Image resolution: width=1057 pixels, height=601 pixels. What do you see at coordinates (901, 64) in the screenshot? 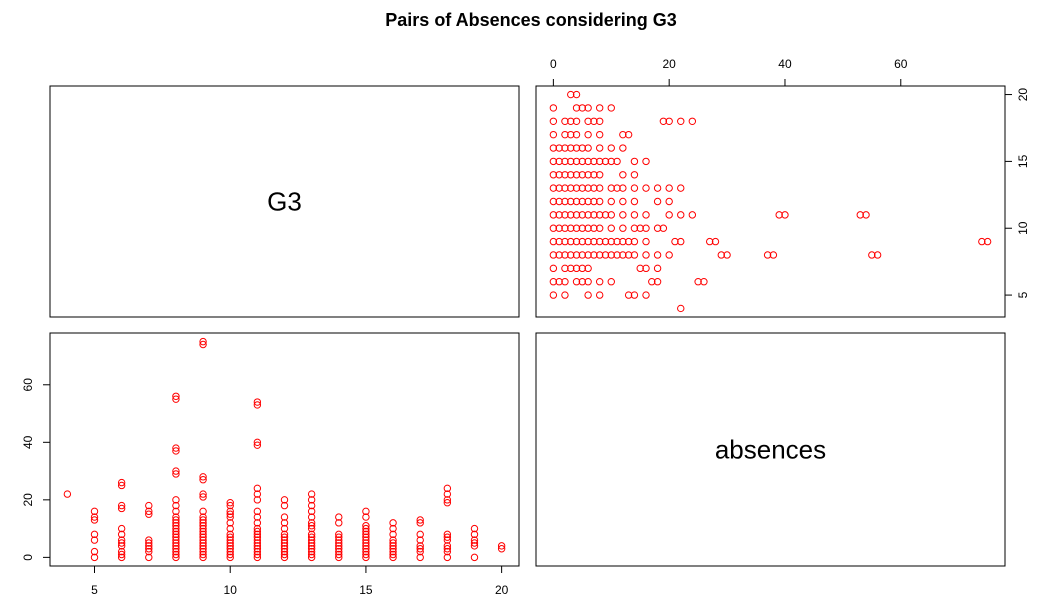
I see `x-tick-label: 60` at bounding box center [901, 64].